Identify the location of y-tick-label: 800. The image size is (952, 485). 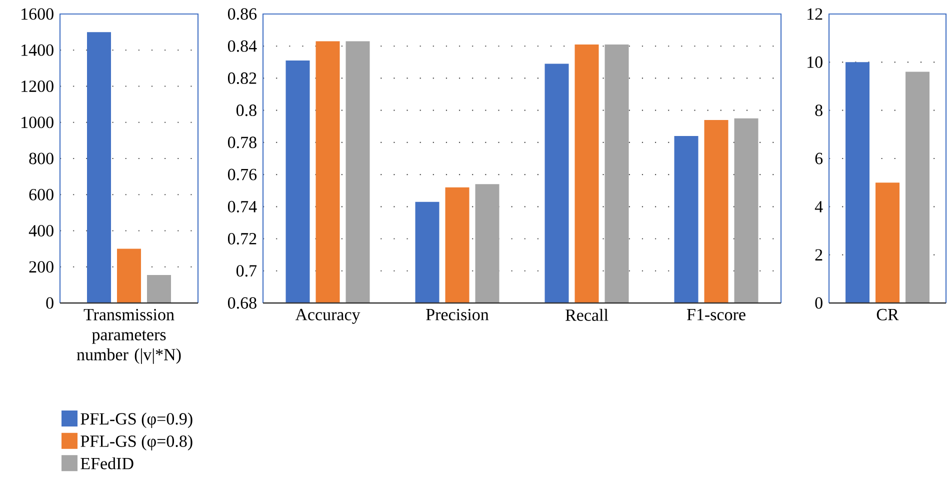
(41, 158).